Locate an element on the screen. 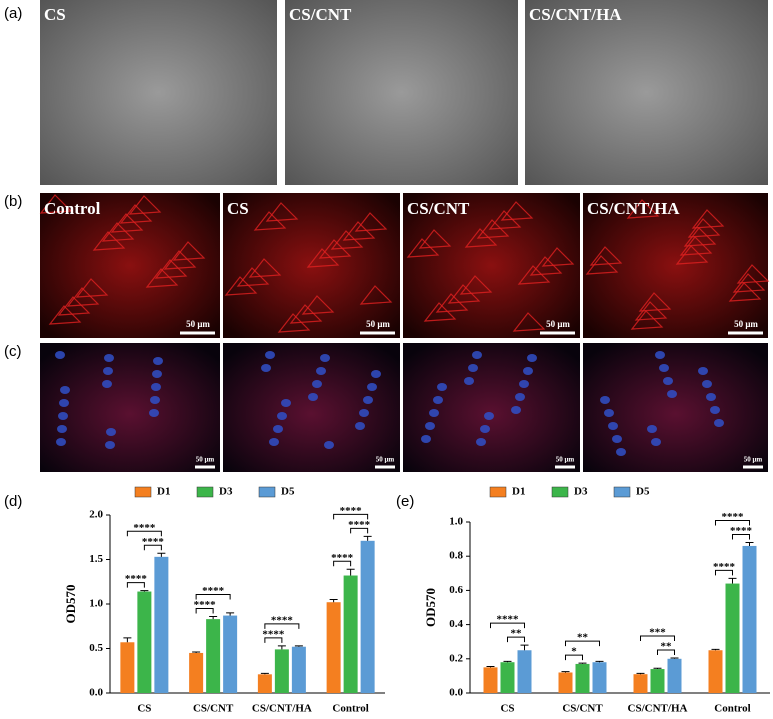  merged-image is located at coordinates (130, 407).